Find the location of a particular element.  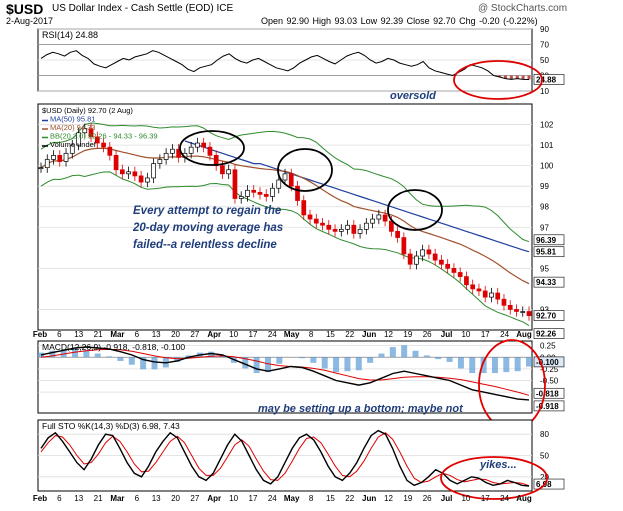

x-tick-label-price: 24 is located at coordinates (504, 334).